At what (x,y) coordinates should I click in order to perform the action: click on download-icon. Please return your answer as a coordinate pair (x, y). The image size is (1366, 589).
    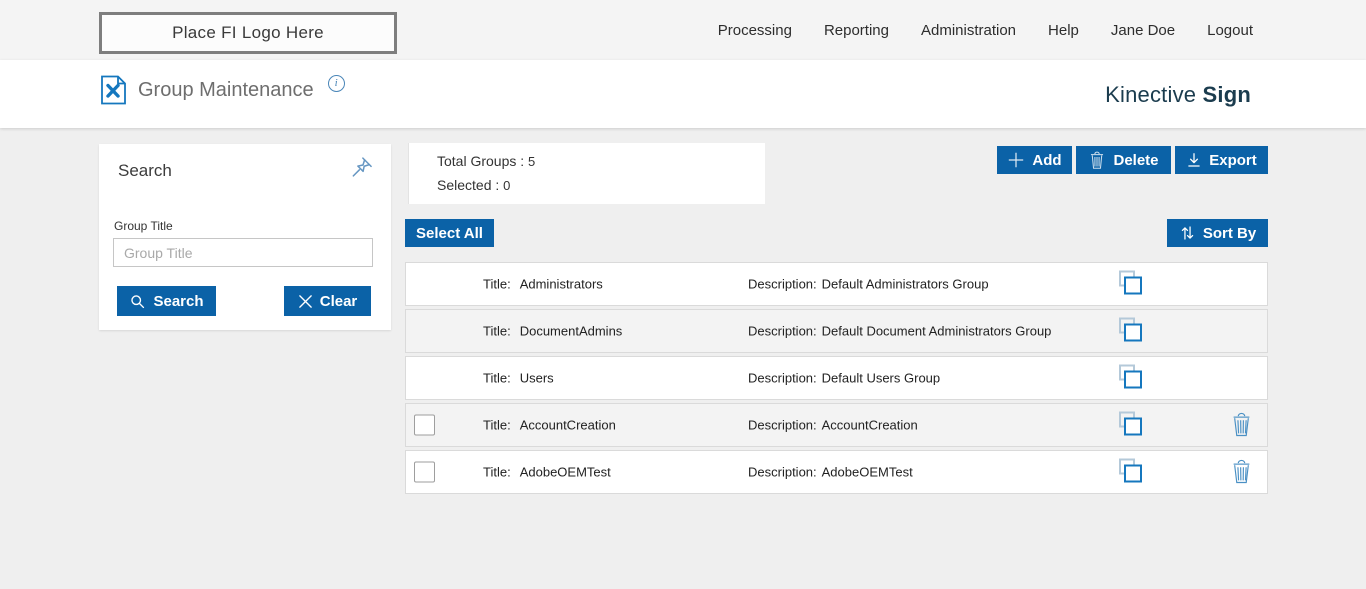
    Looking at the image, I should click on (1194, 159).